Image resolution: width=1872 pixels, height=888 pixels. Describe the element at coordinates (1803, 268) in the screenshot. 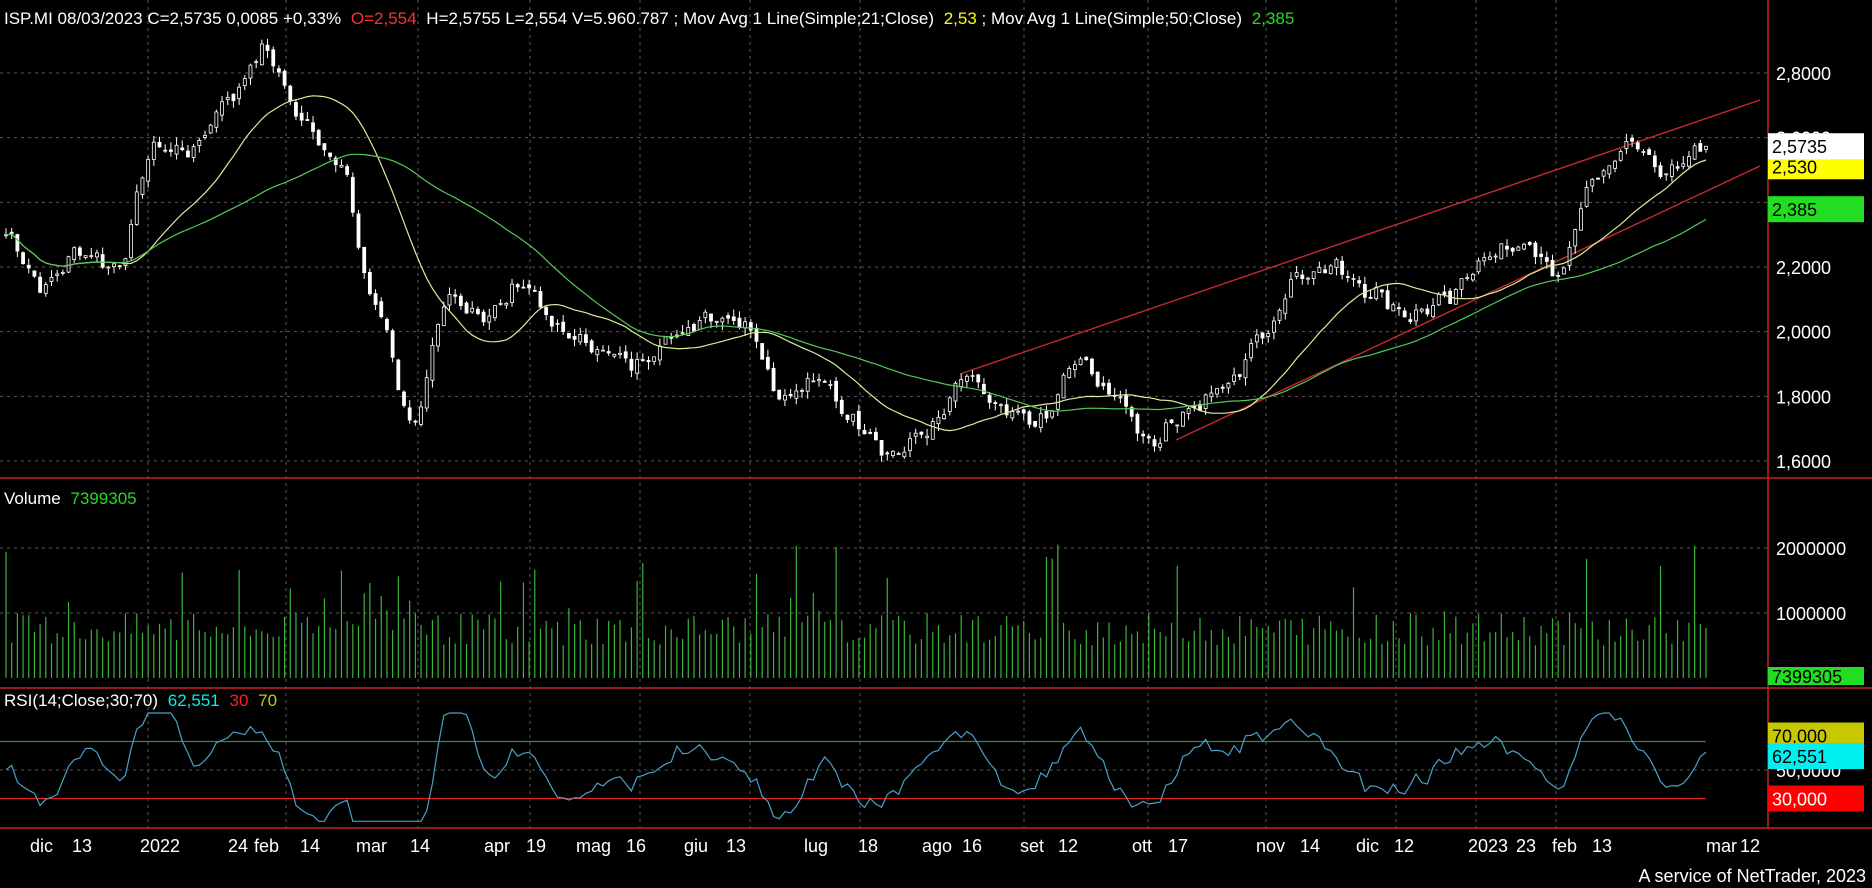

I see `y-tick-label: 2,2000` at that location.